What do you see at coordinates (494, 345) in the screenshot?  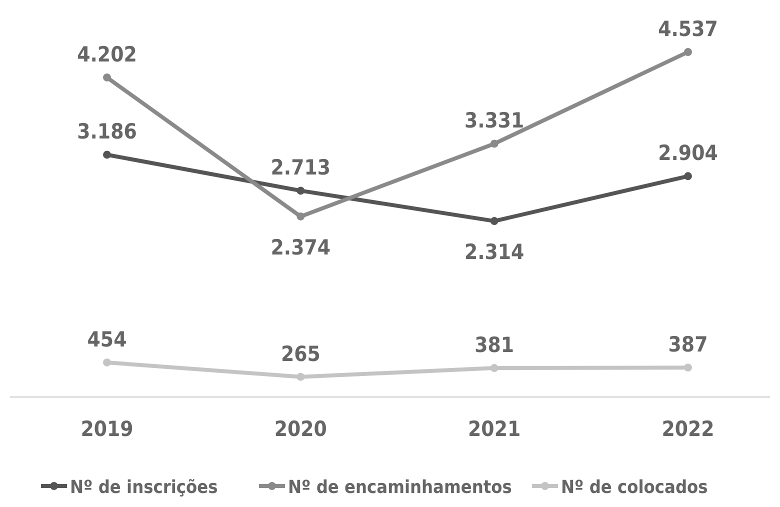 I see `data-label: 381` at bounding box center [494, 345].